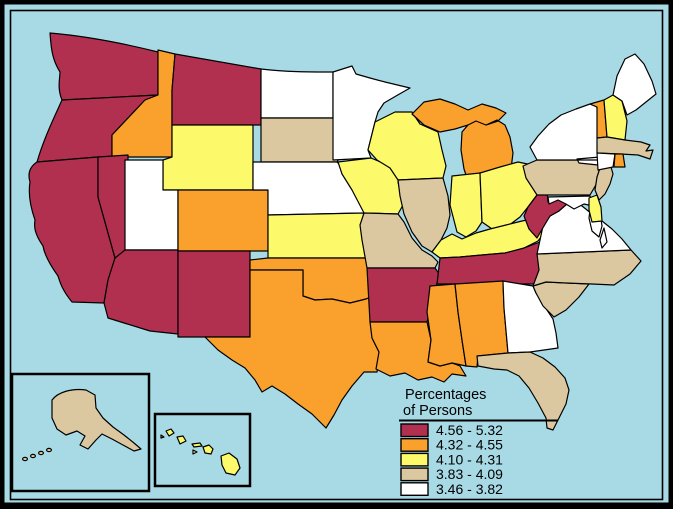 The image size is (673, 509). I want to click on legend-swatch-class3, so click(414, 459).